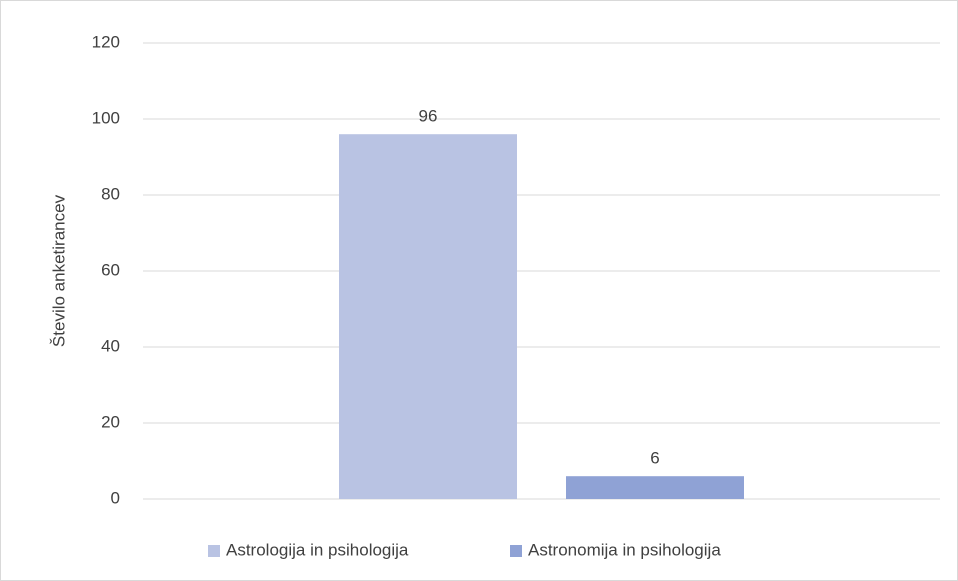  What do you see at coordinates (110, 421) in the screenshot?
I see `y-tick-label: 20` at bounding box center [110, 421].